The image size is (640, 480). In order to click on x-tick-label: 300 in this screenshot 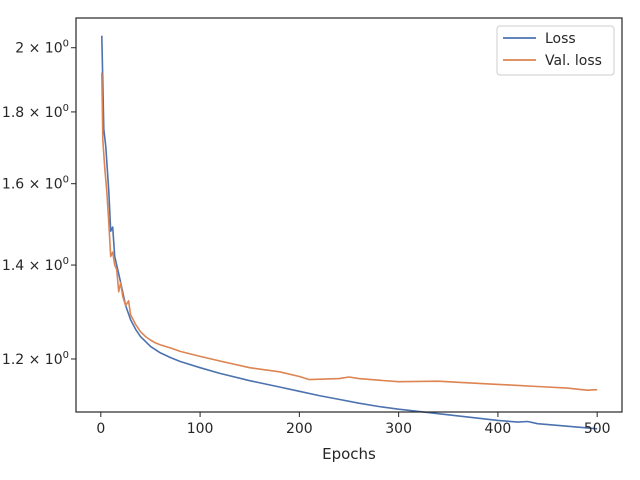, I will do `click(398, 429)`.